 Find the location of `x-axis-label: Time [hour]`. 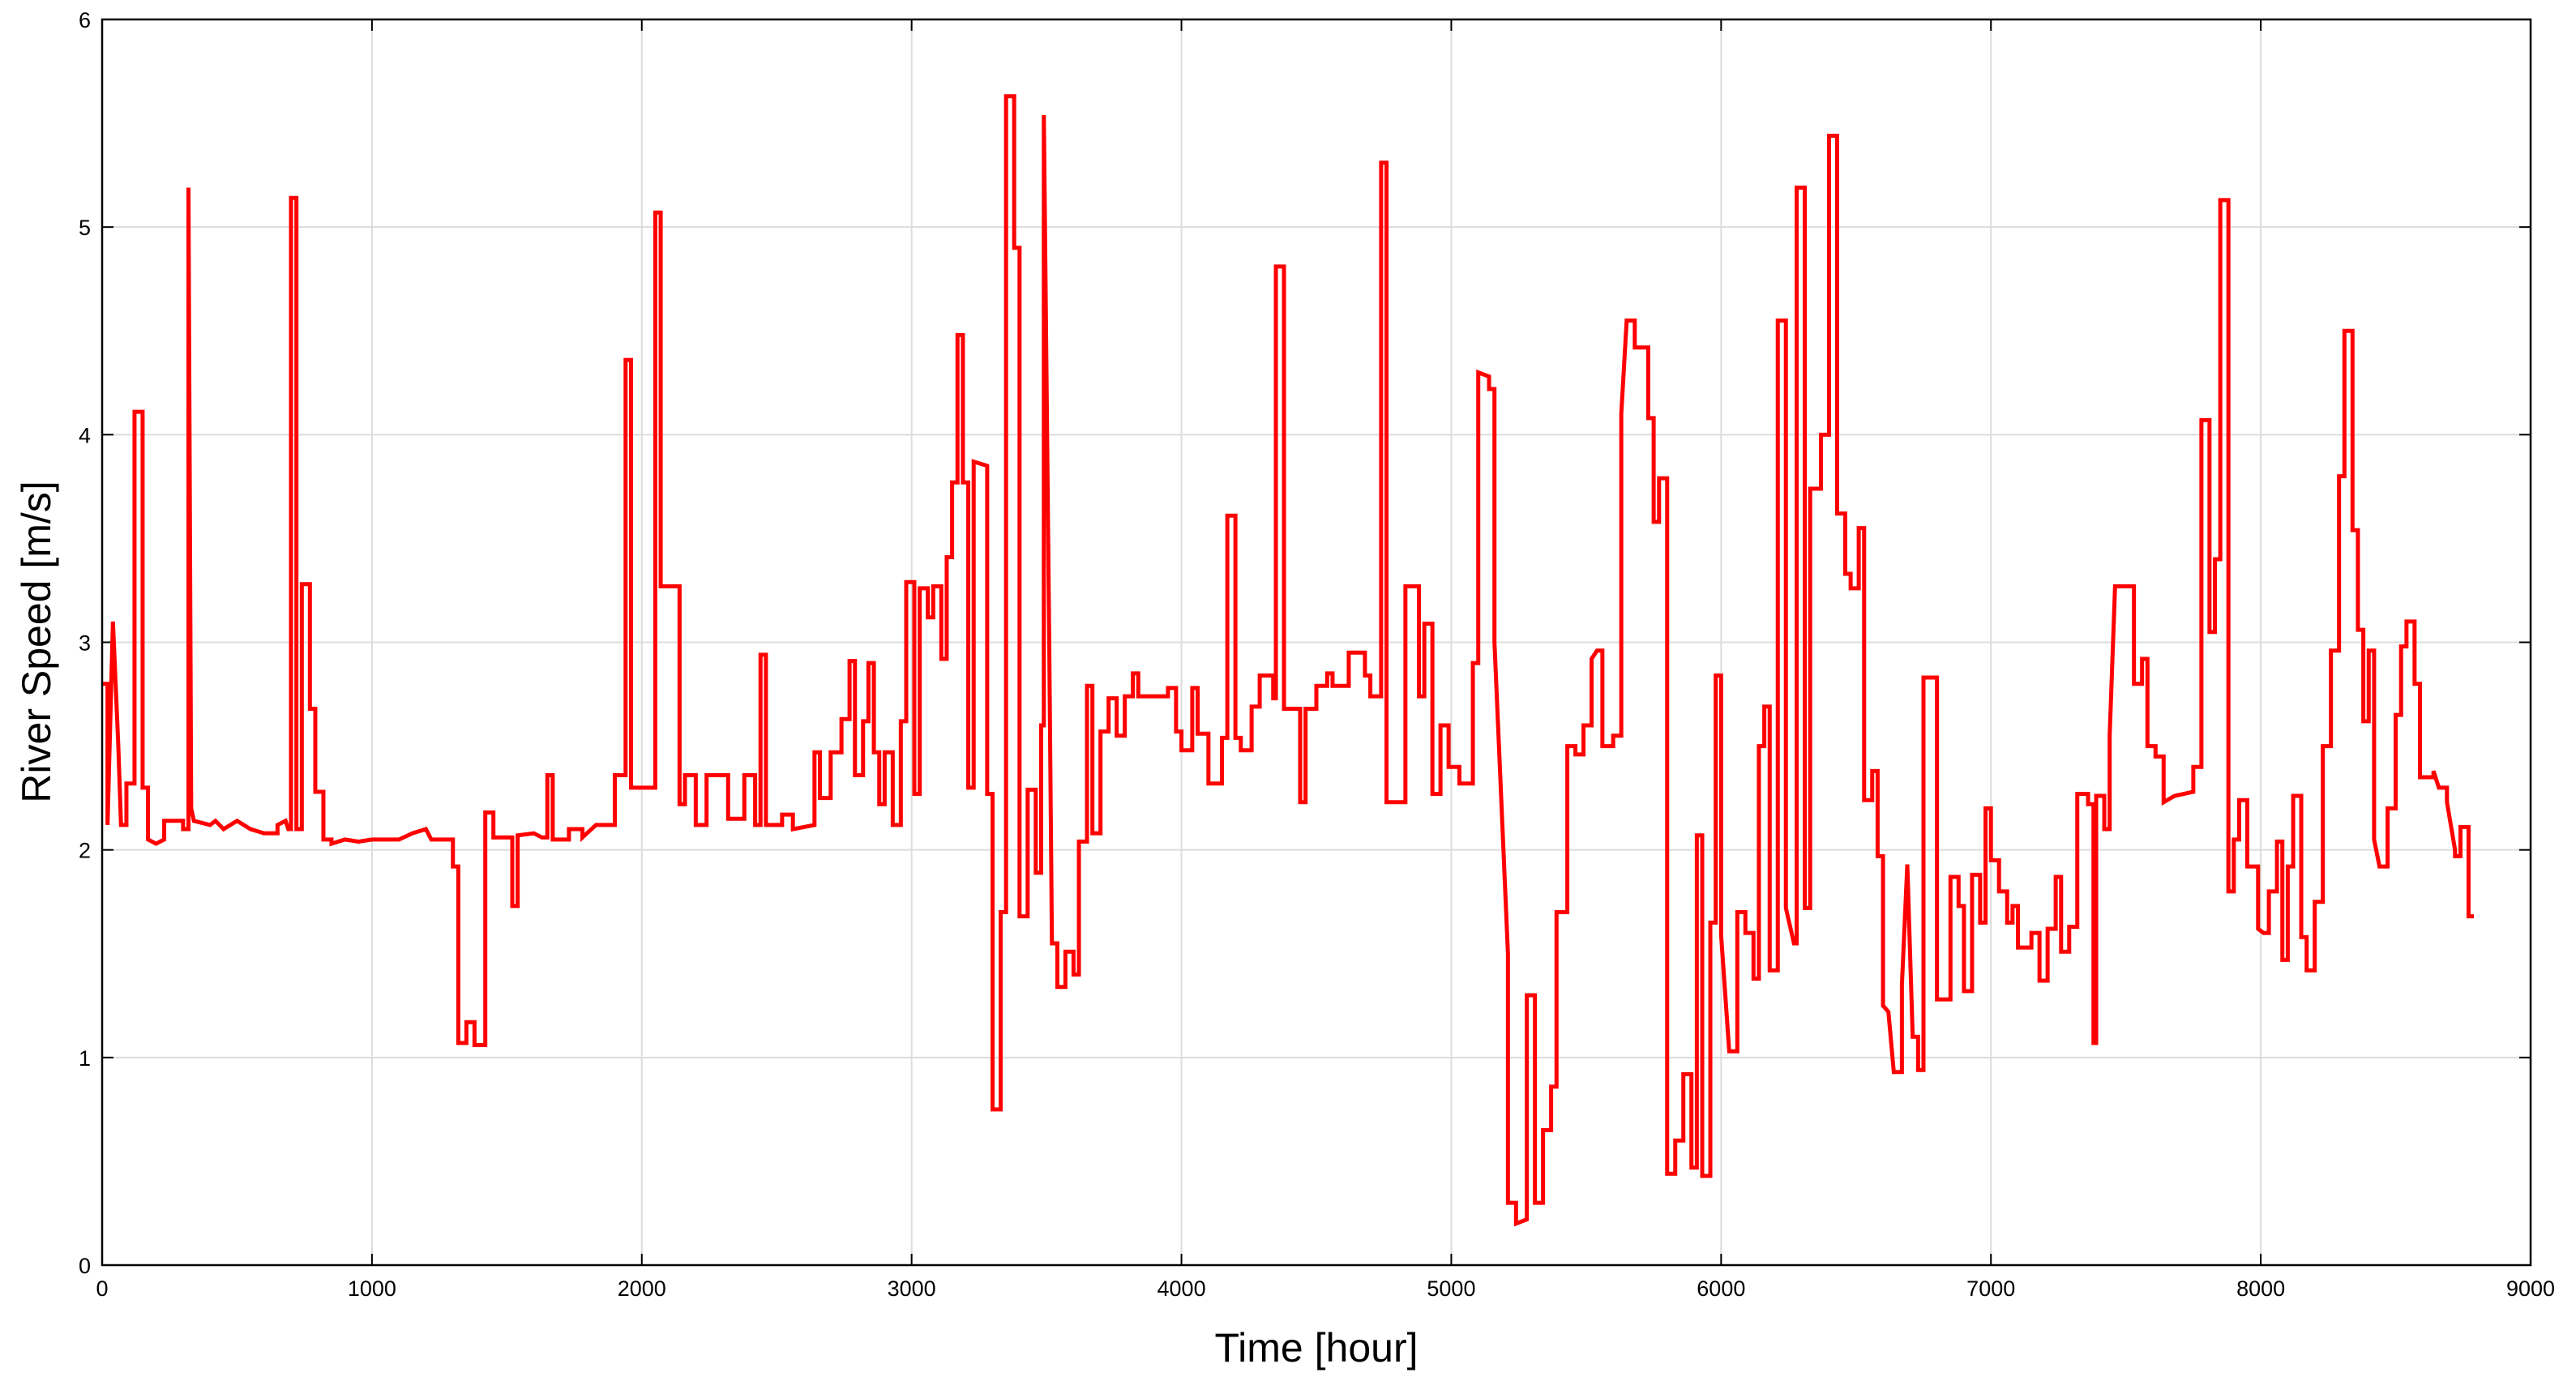

x-axis-label: Time [hour] is located at coordinates (1316, 1348).